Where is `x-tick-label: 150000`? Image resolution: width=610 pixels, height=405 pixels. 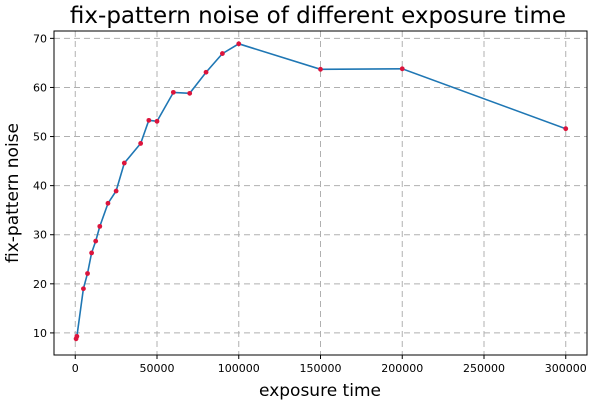
x-tick-label: 150000 is located at coordinates (321, 368).